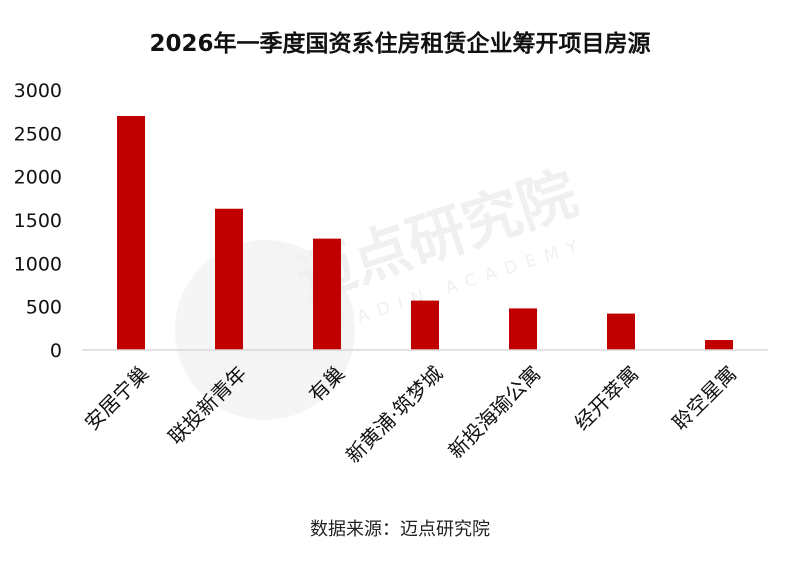 This screenshot has height=563, width=800. Describe the element at coordinates (705, 398) in the screenshot. I see `x-category-label: 聆空星寓` at that location.